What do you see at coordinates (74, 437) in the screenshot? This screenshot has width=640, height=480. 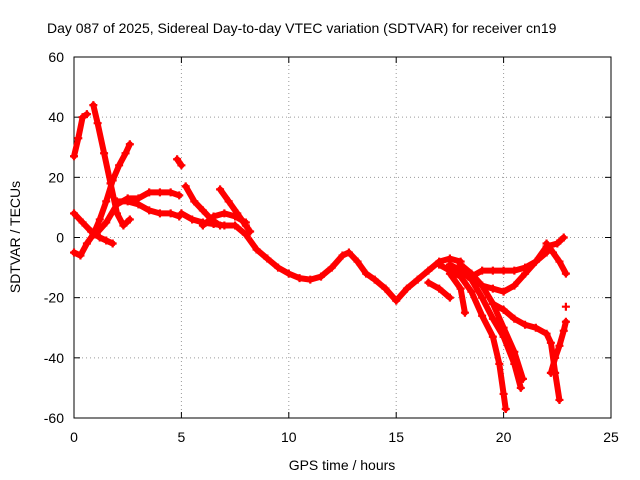 I see `x-tick-label: 0` at bounding box center [74, 437].